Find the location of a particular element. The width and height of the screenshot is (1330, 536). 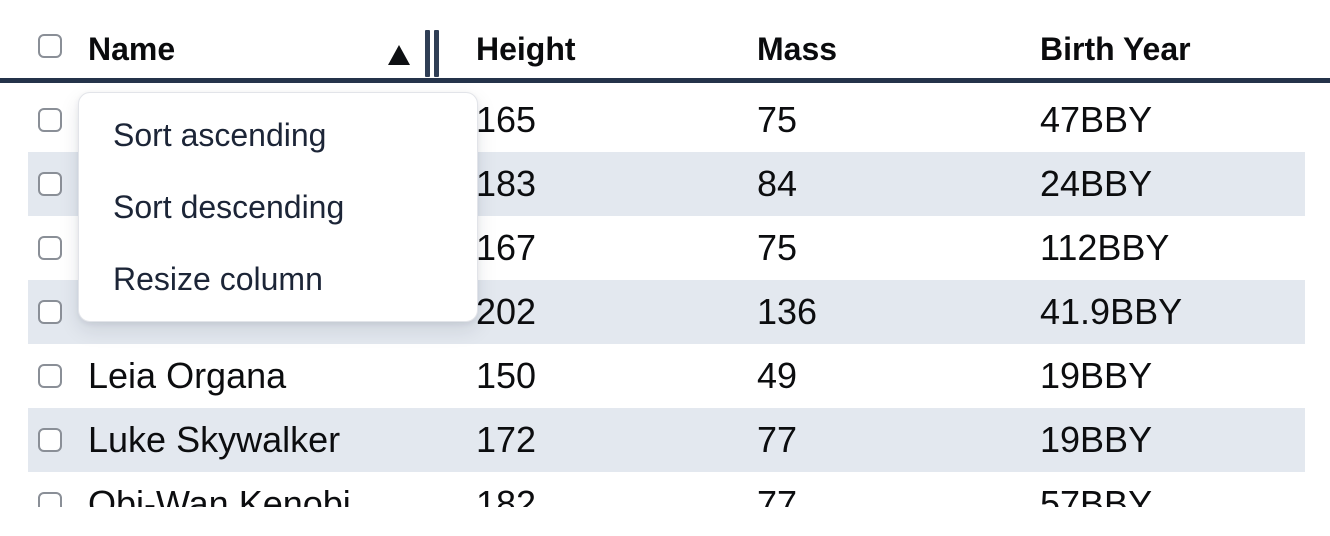

table-row: Leia Organa 150 49 19BBY is located at coordinates (665, 376).